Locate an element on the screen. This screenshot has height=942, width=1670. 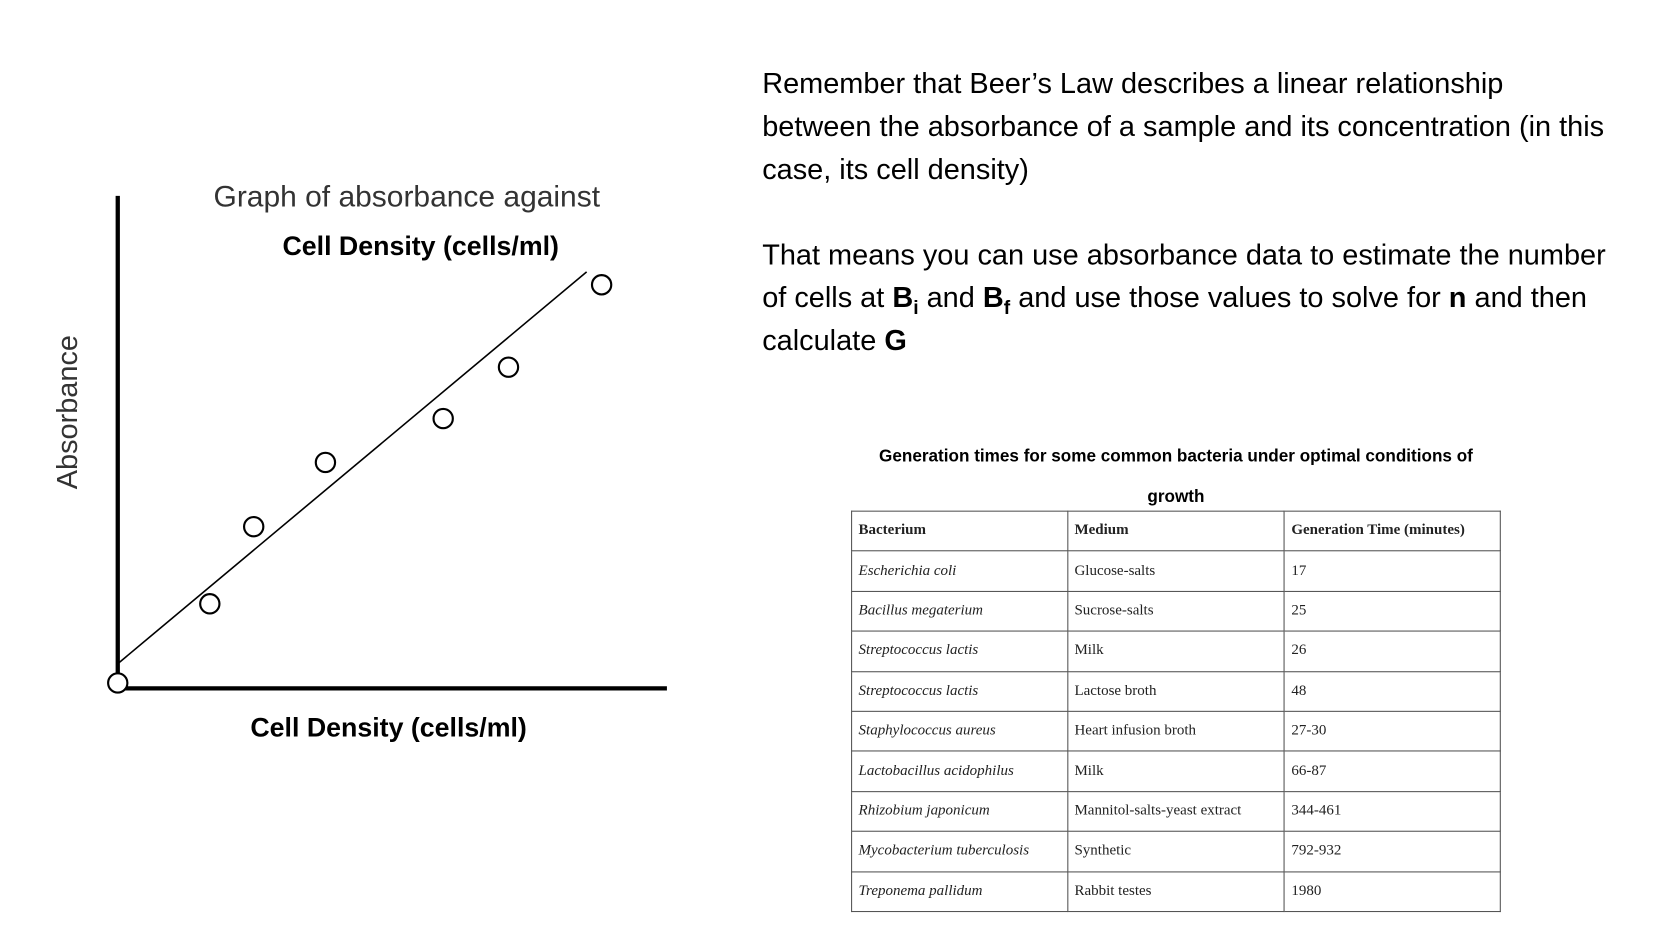
header-cell: Medium is located at coordinates (1175, 531).